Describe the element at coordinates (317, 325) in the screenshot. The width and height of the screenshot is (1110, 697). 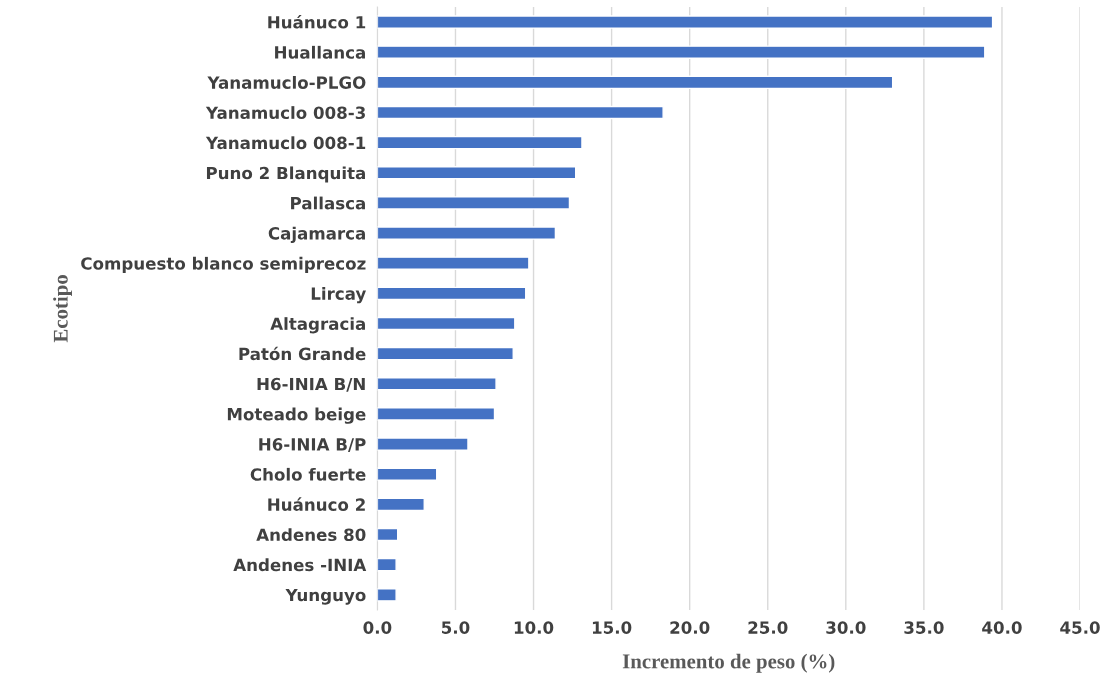
I see `y-tick-label: Altagracia` at that location.